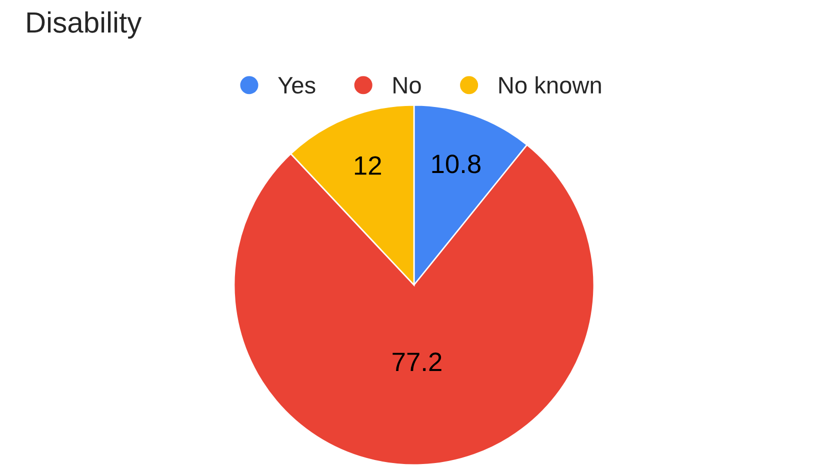  I want to click on data-label: 12, so click(367, 165).